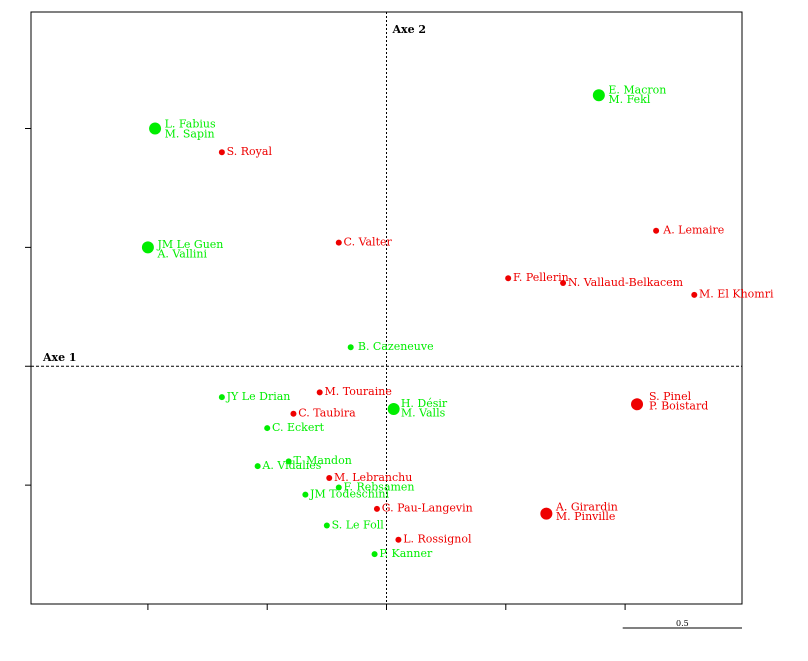 The image size is (808, 661). What do you see at coordinates (670, 396) in the screenshot?
I see `point-label: S. Pinel` at bounding box center [670, 396].